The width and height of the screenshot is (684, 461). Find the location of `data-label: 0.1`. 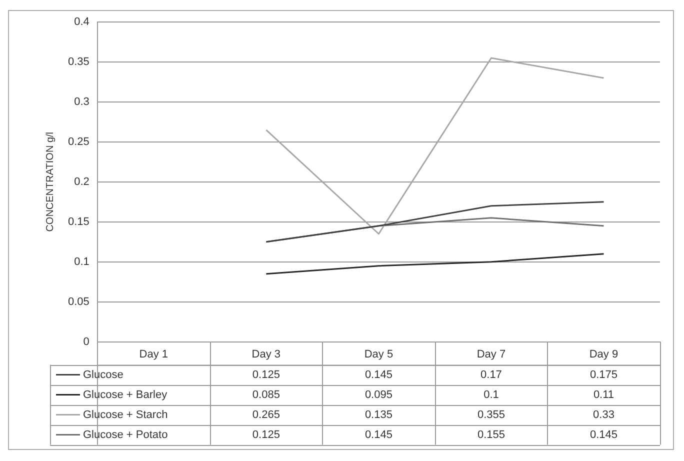

data-label: 0.1 is located at coordinates (491, 394).